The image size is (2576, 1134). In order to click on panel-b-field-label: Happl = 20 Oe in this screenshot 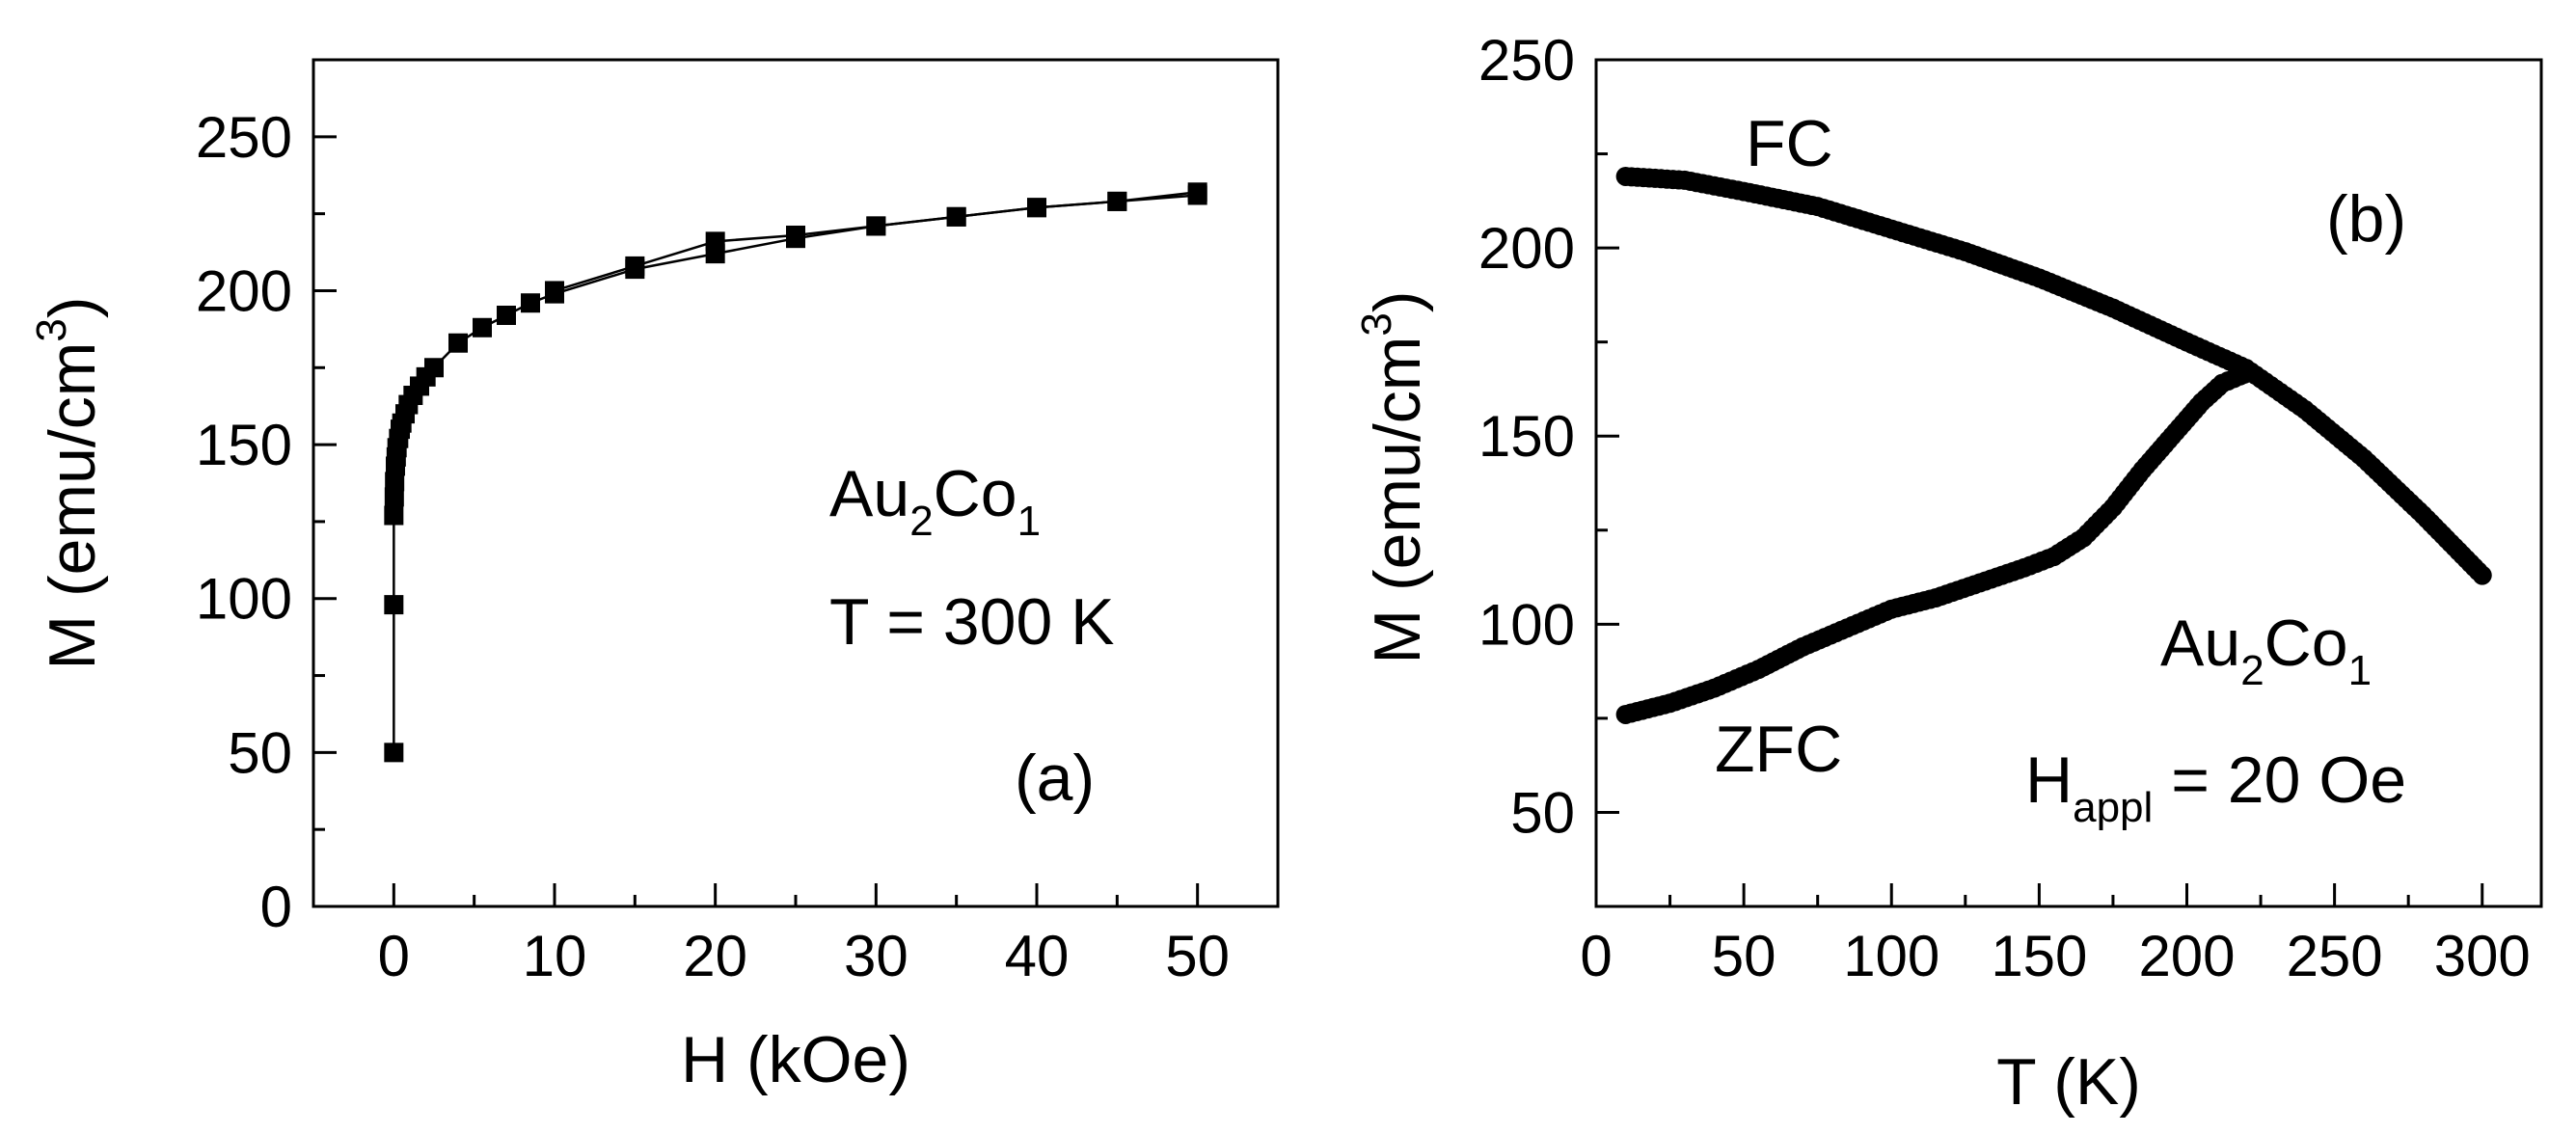, I will do `click(2215, 787)`.